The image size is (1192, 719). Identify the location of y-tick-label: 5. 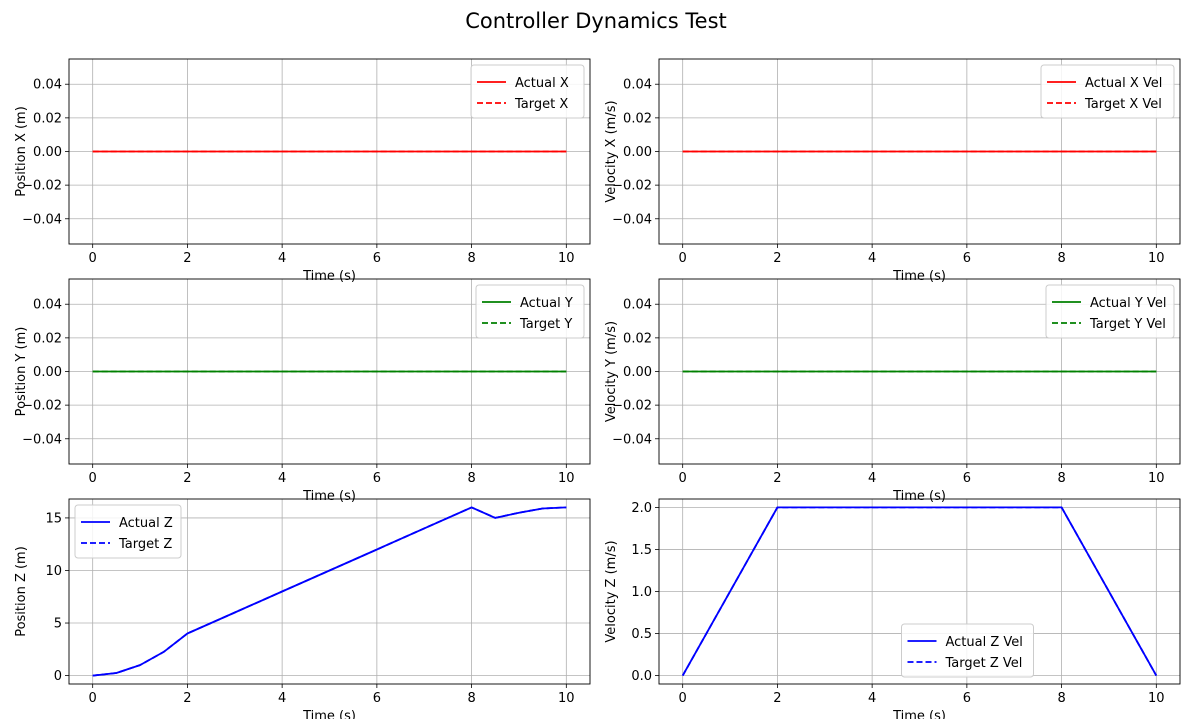
(58, 624).